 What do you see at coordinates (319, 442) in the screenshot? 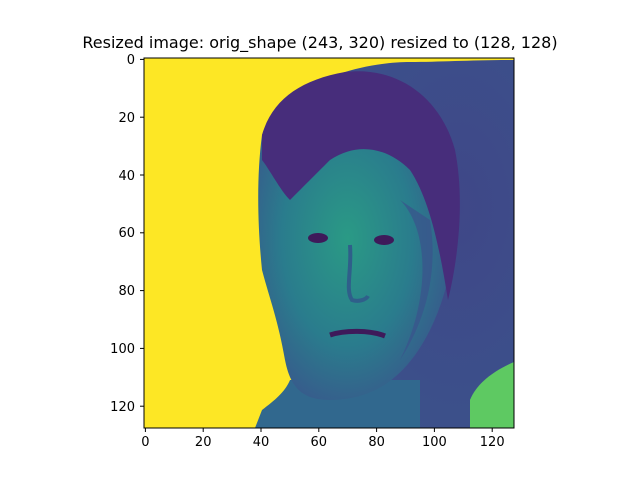
I see `x-tick-label: 60` at bounding box center [319, 442].